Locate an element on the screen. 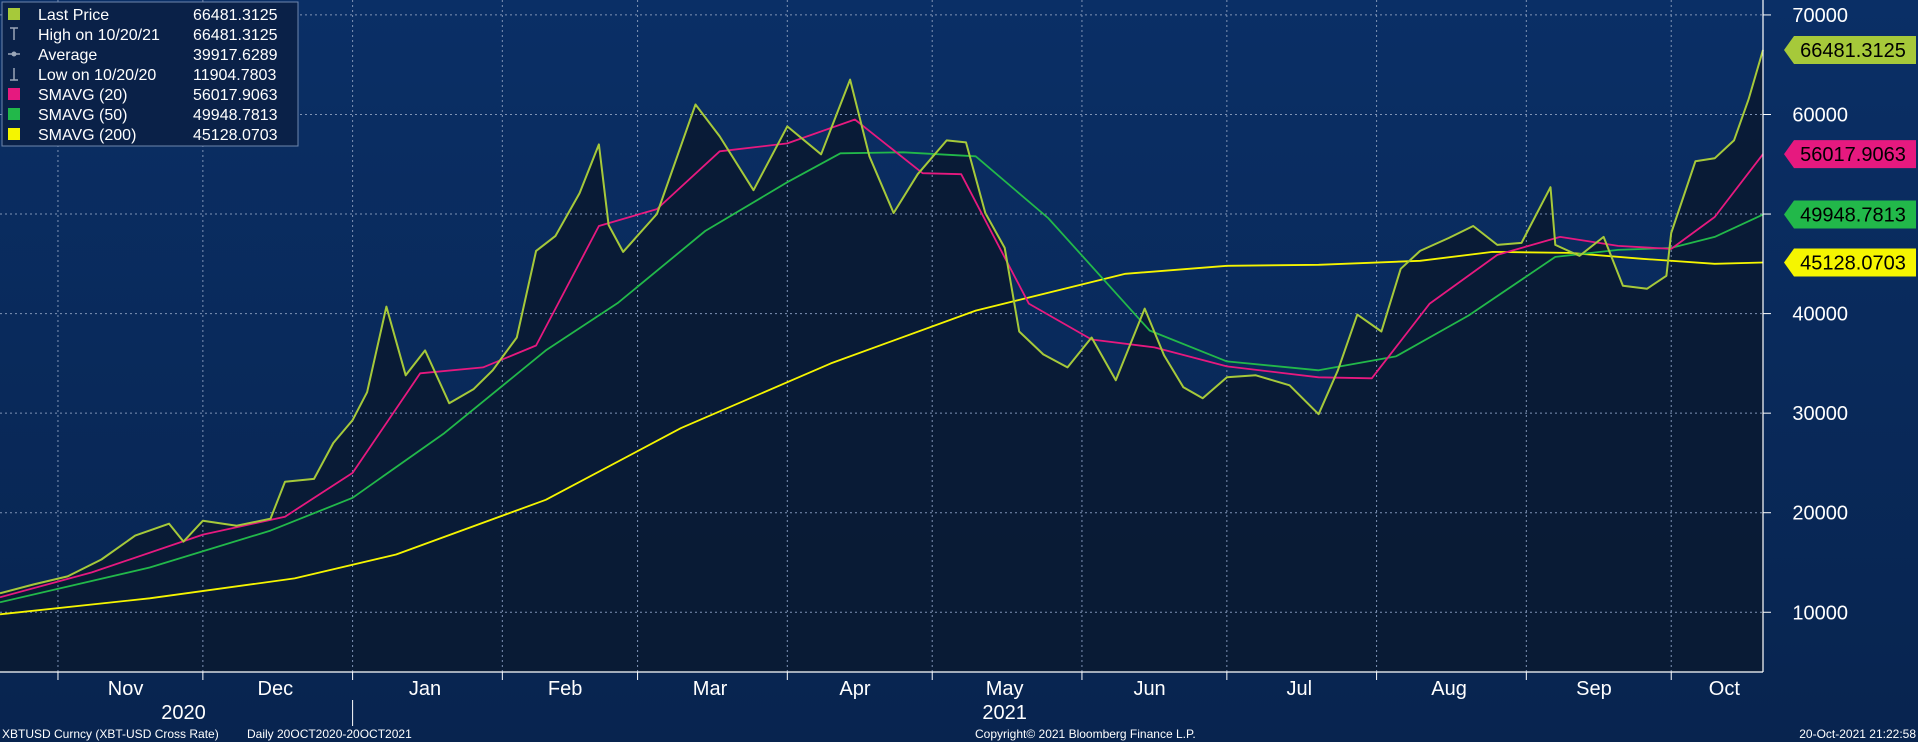 Image resolution: width=1918 pixels, height=742 pixels. y-tick-label: 60000 is located at coordinates (1820, 115).